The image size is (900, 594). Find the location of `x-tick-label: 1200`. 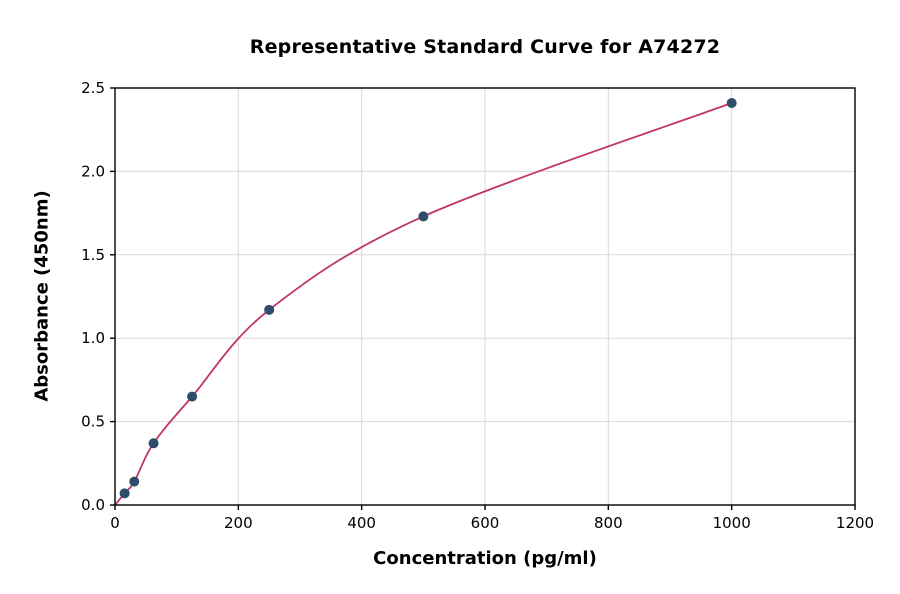

x-tick-label: 1200 is located at coordinates (855, 523).